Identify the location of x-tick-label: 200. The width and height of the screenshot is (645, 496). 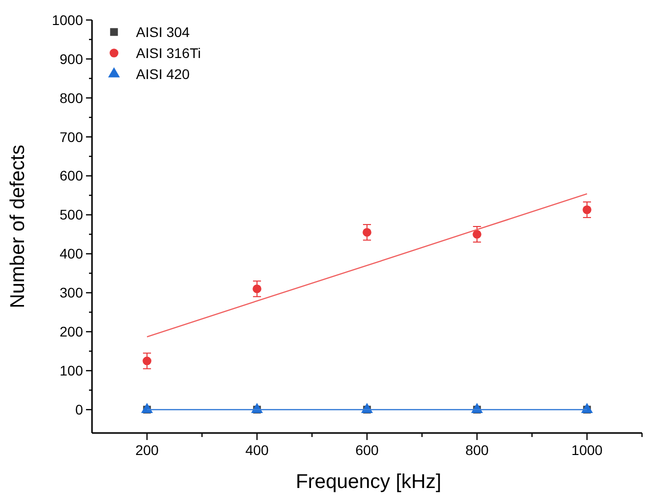
(147, 450).